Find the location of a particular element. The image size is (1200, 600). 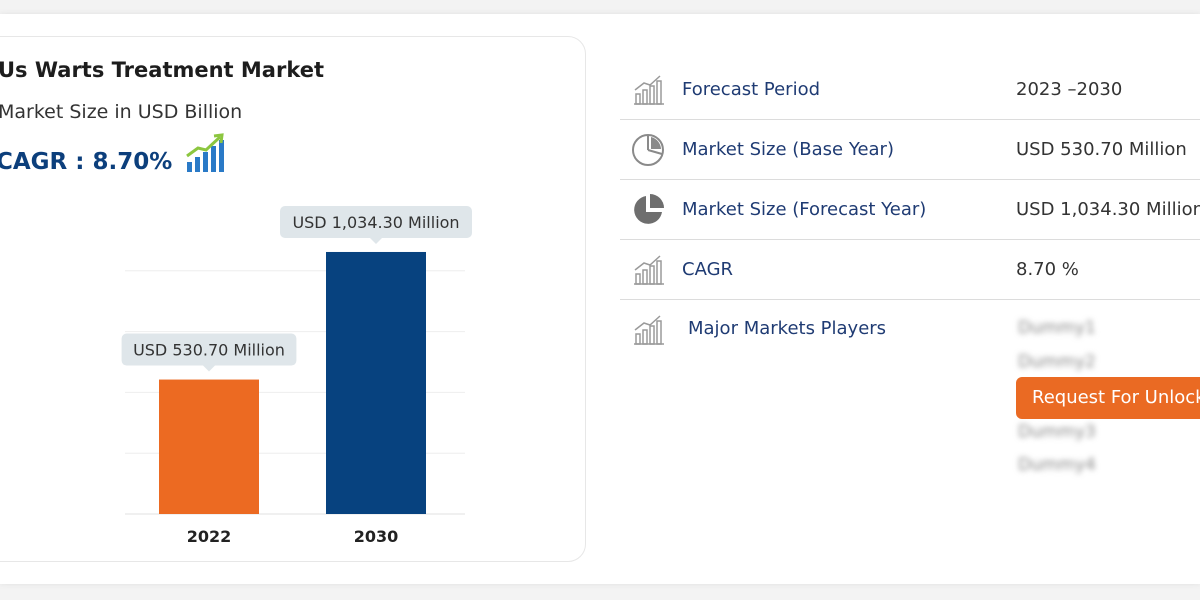

x-tick-label: 2030 is located at coordinates (376, 536).